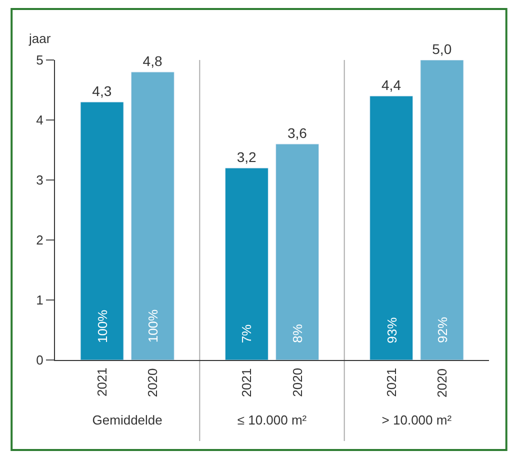  Describe the element at coordinates (392, 330) in the screenshot. I see `annotation: 93%` at that location.